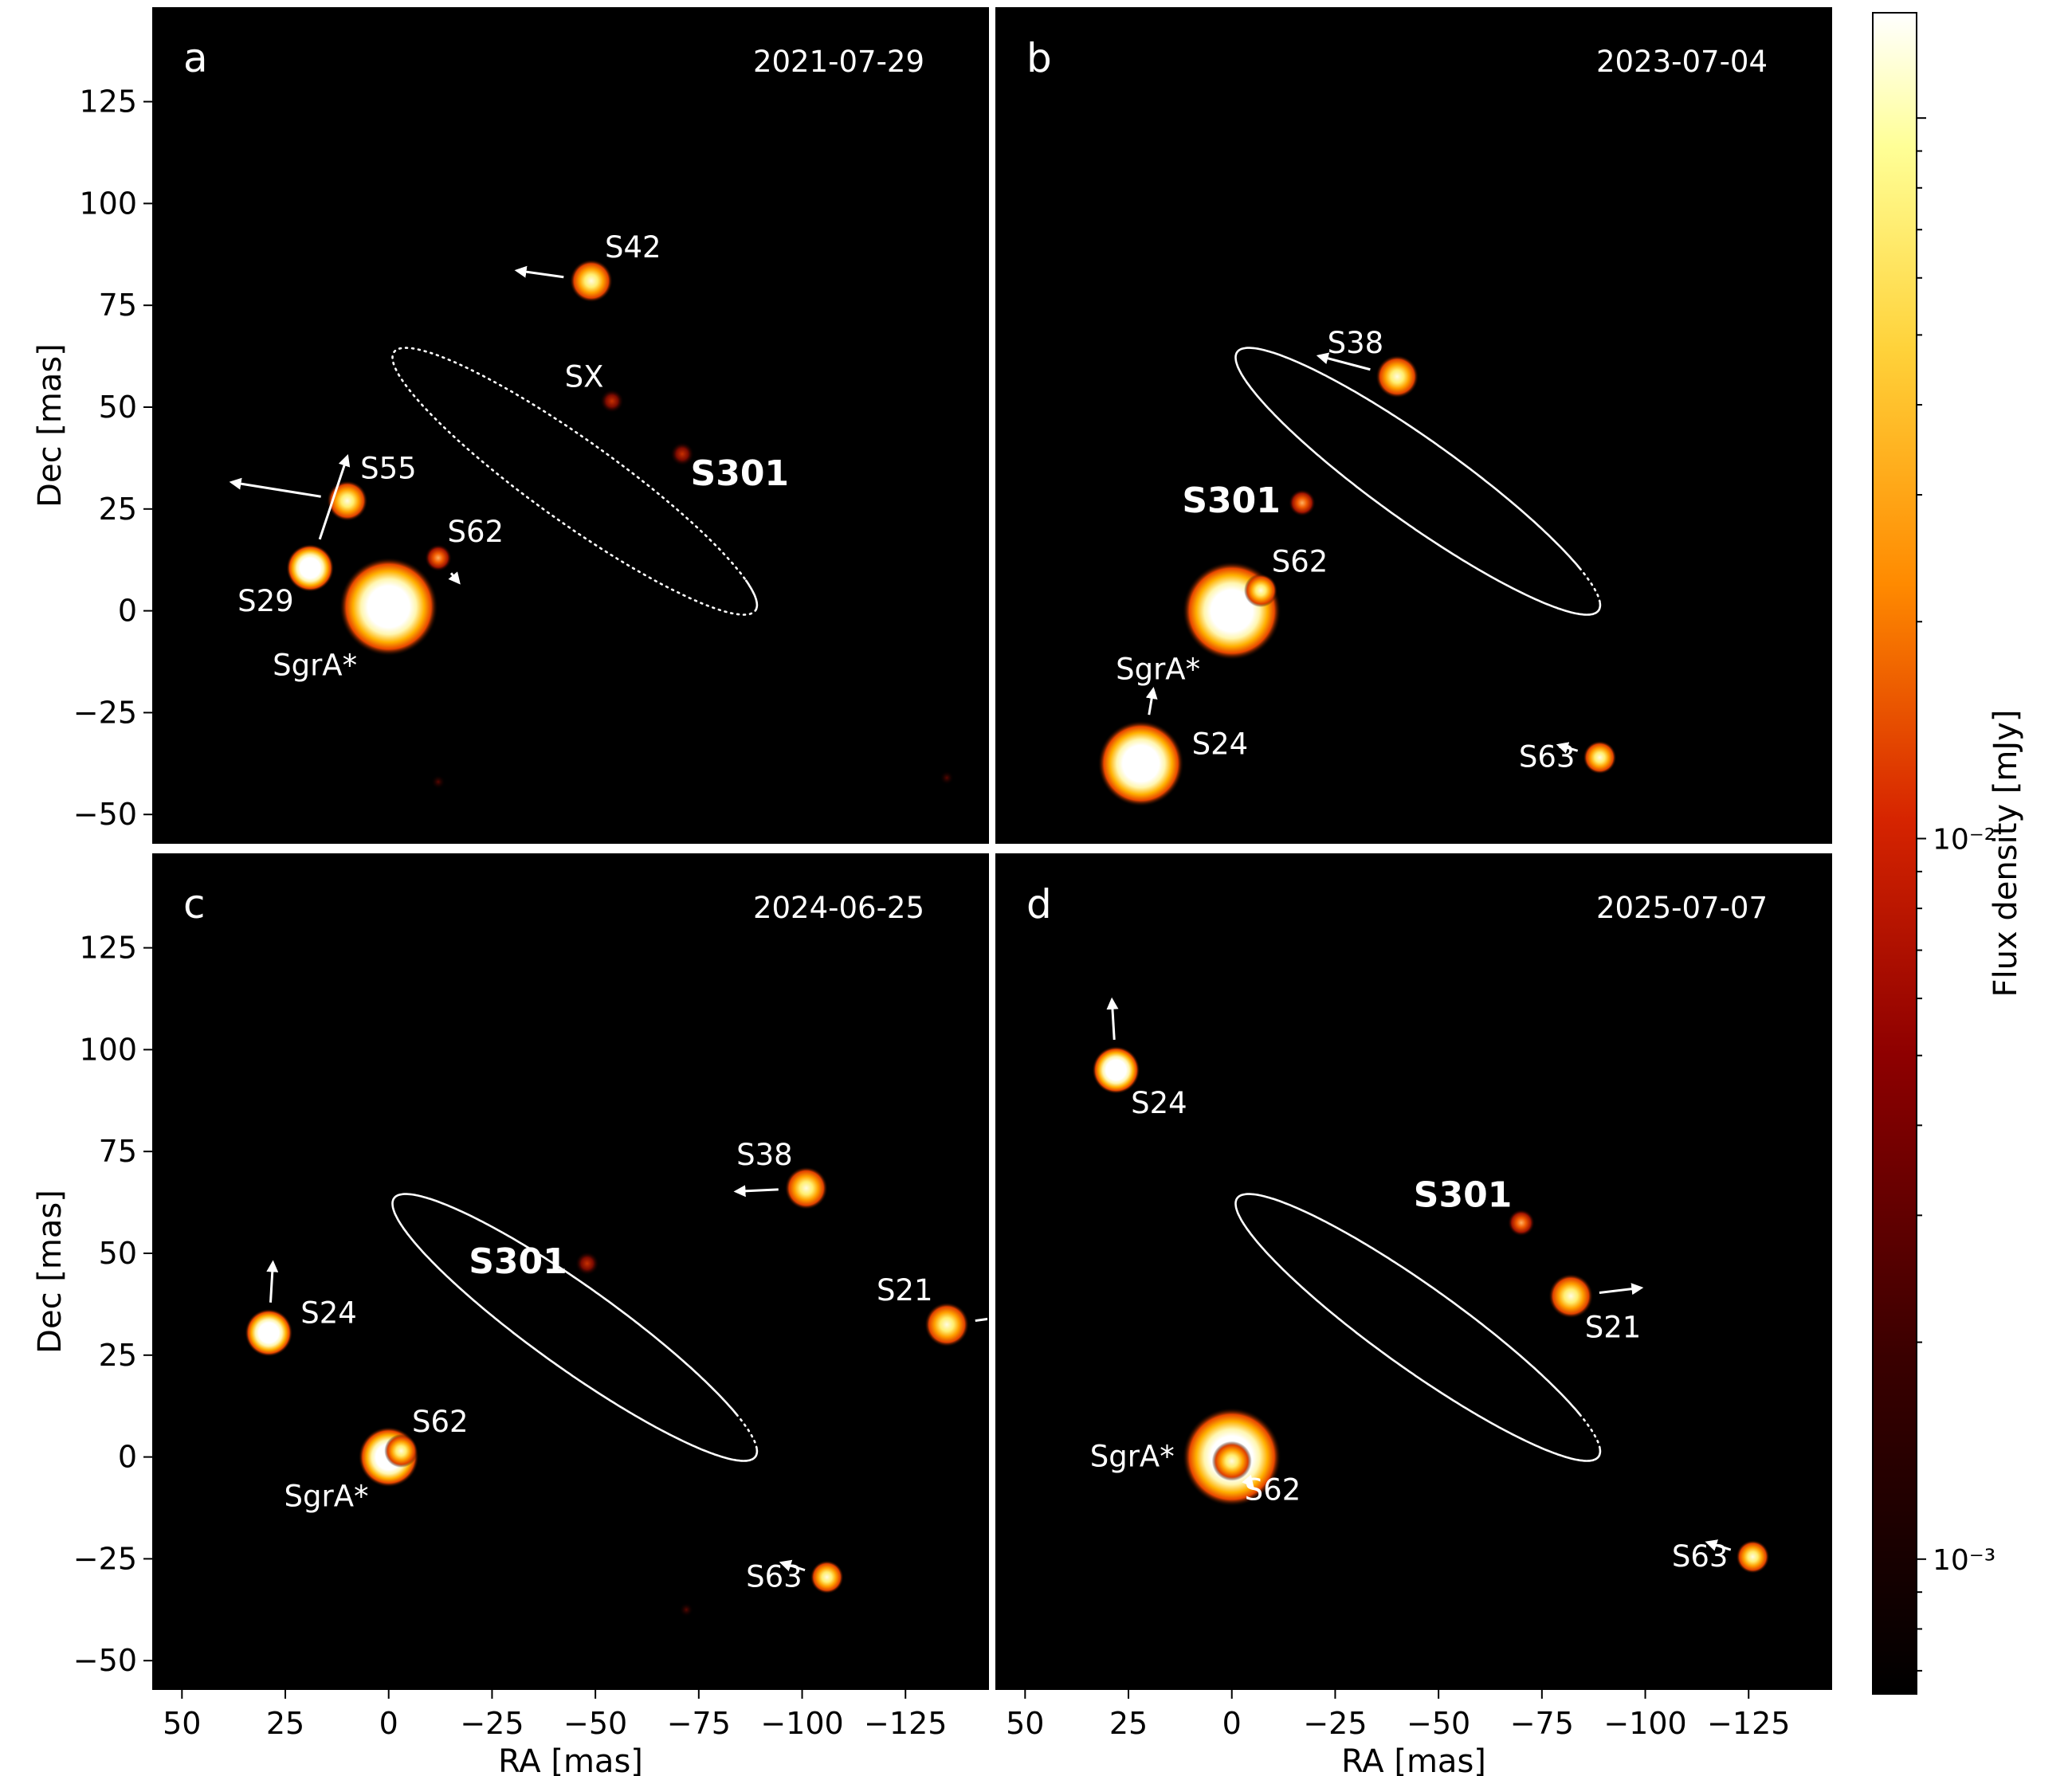  What do you see at coordinates (388, 468) in the screenshot?
I see `star-label-s55: S55` at bounding box center [388, 468].